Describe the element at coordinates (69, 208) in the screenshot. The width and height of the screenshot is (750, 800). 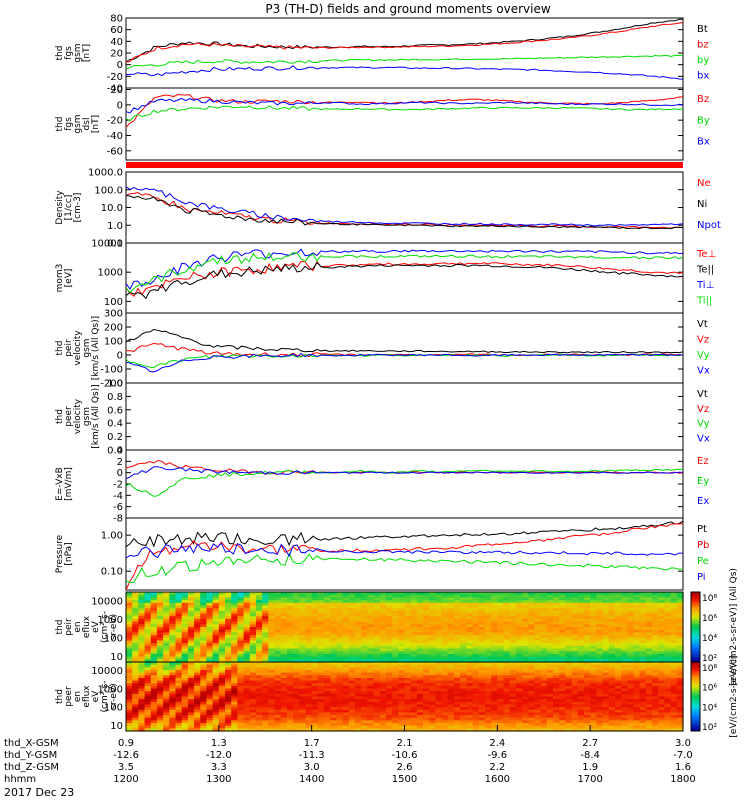
I see `y-axis-label: [1/cc]` at that location.